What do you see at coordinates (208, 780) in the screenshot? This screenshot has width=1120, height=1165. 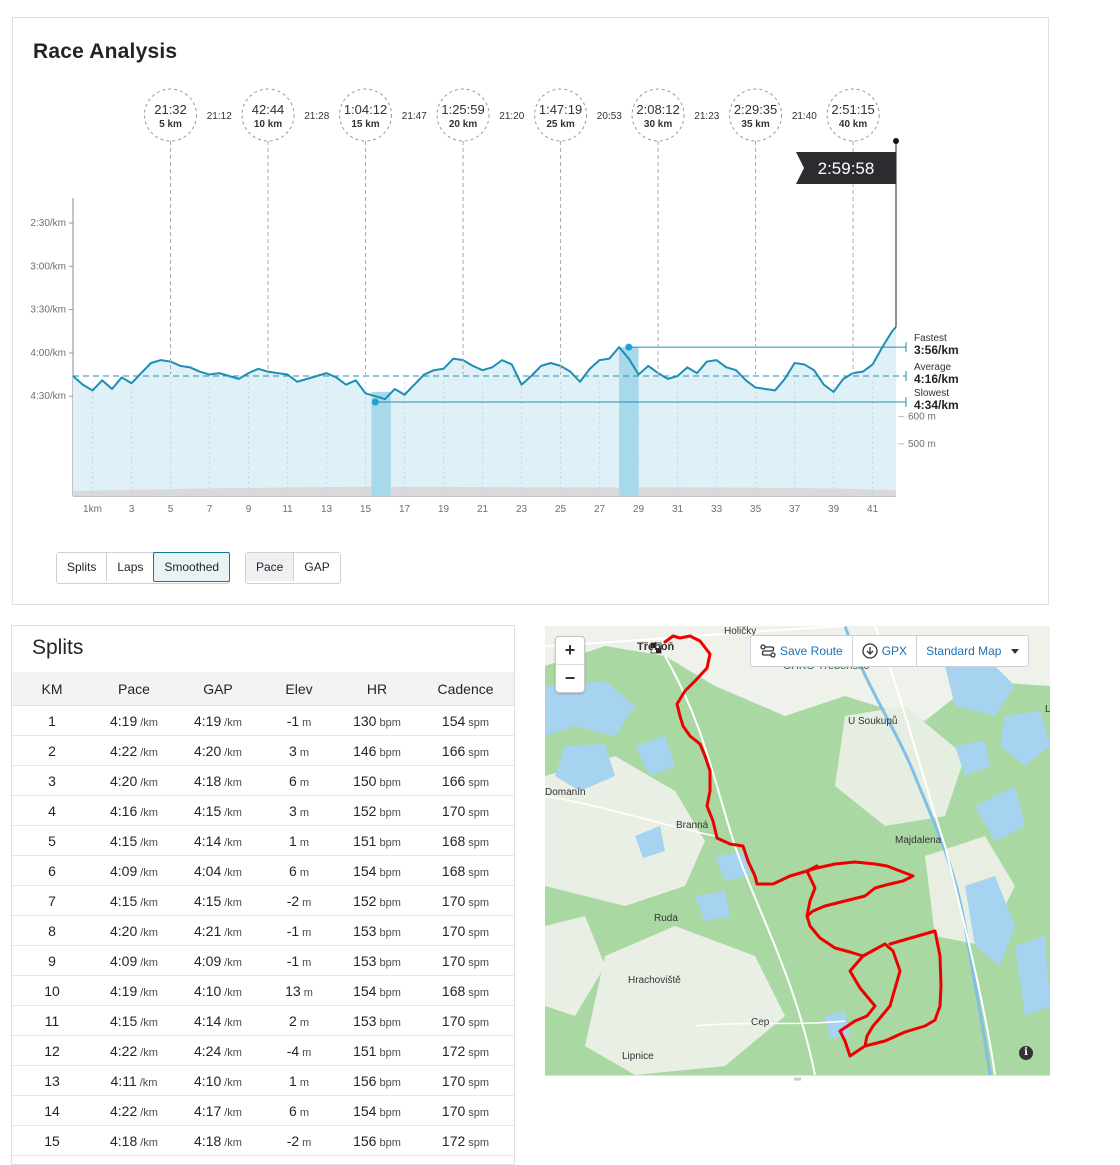 I see `gap-cell-value: 4:18` at bounding box center [208, 780].